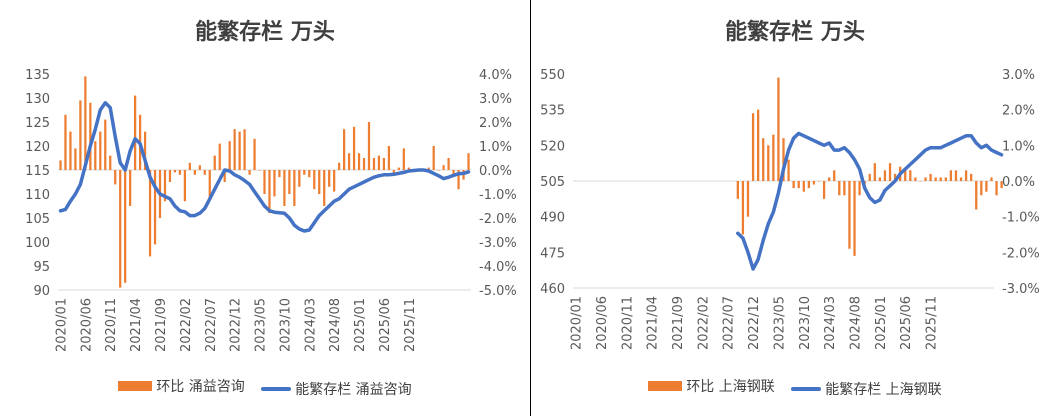 The width and height of the screenshot is (1059, 416). Describe the element at coordinates (261, 325) in the screenshot. I see `x-tick-label: 2023/05` at that location.